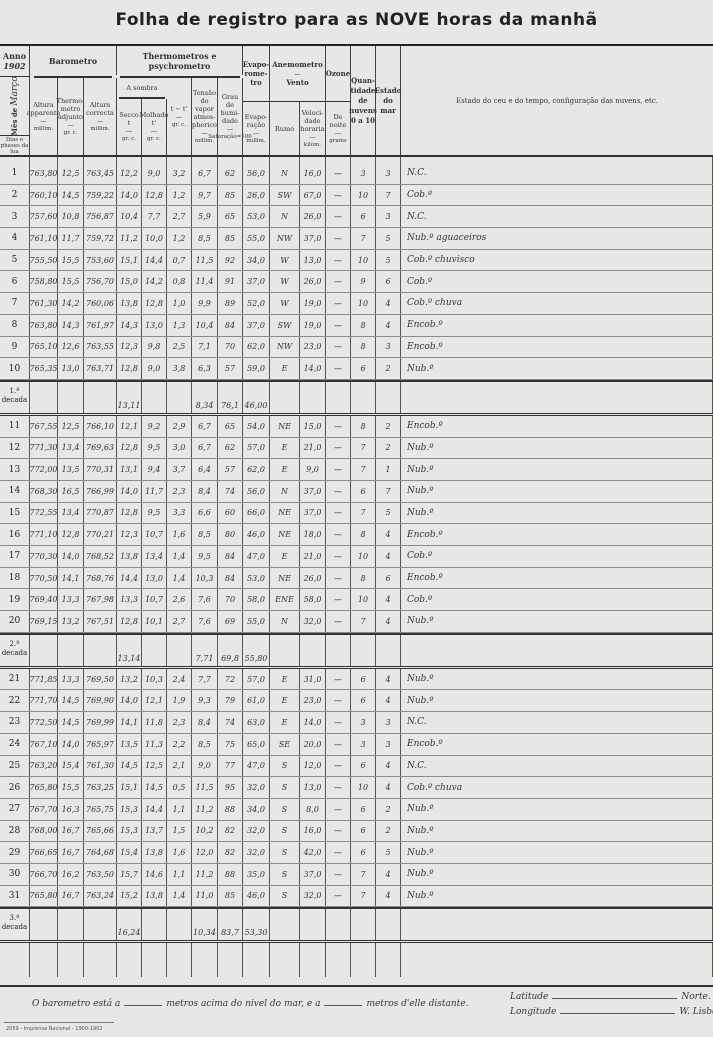 The height and width of the screenshot is (1037, 713). I want to click on diff-cell: 2,9, so click(179, 426).